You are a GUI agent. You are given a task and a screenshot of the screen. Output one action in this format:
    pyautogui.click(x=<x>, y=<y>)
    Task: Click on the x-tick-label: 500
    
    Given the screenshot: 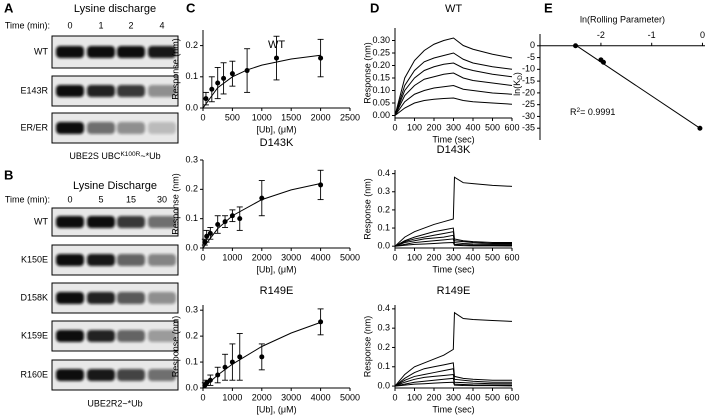 What is the action you would take?
    pyautogui.click(x=492, y=397)
    